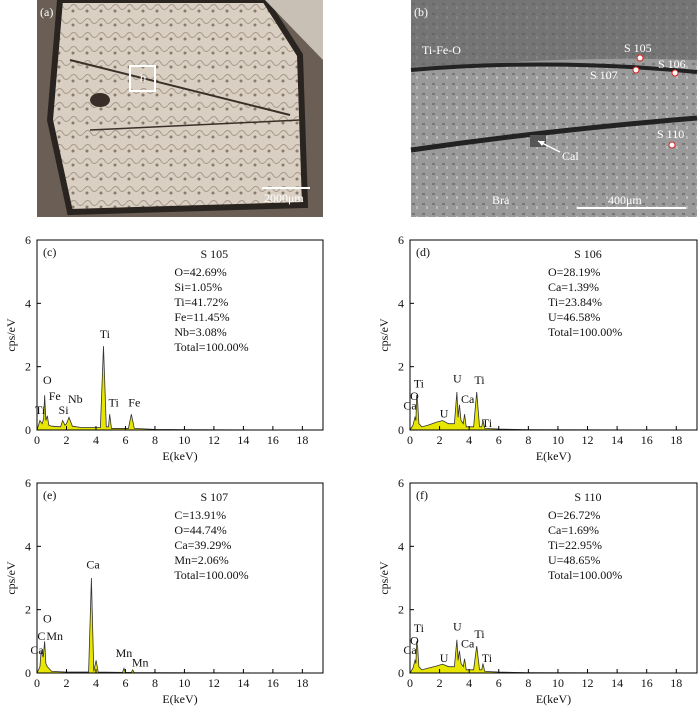 Image resolution: width=700 pixels, height=718 pixels. Describe the element at coordinates (574, 272) in the screenshot. I see `composition: O=28.19%` at that location.